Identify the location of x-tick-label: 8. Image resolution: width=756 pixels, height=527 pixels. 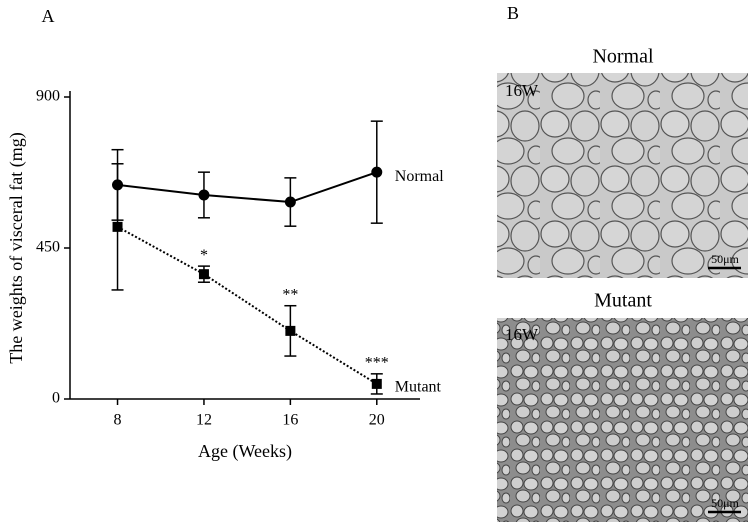
(118, 420).